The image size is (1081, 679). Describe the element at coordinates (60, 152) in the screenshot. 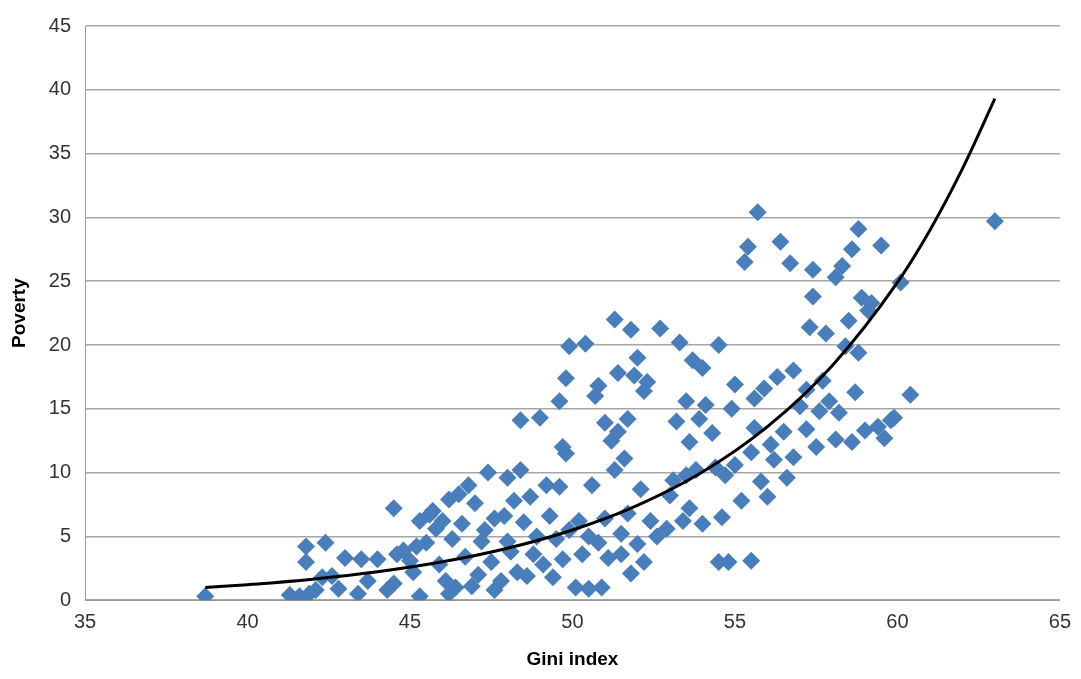

I see `y-tick-label: 35` at that location.